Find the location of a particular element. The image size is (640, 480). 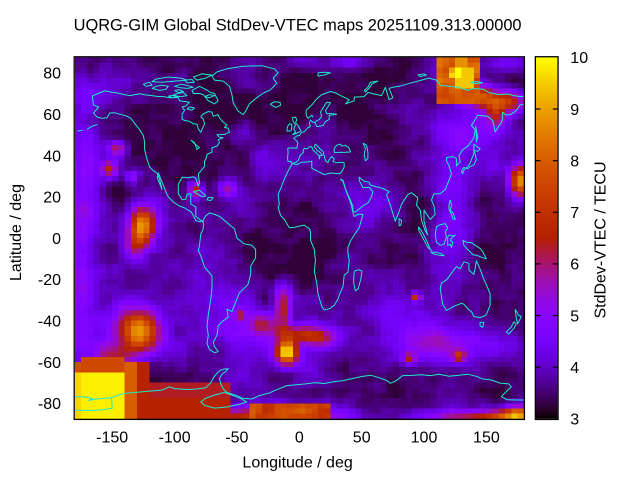

svg-text: -60 is located at coordinates (49, 363).